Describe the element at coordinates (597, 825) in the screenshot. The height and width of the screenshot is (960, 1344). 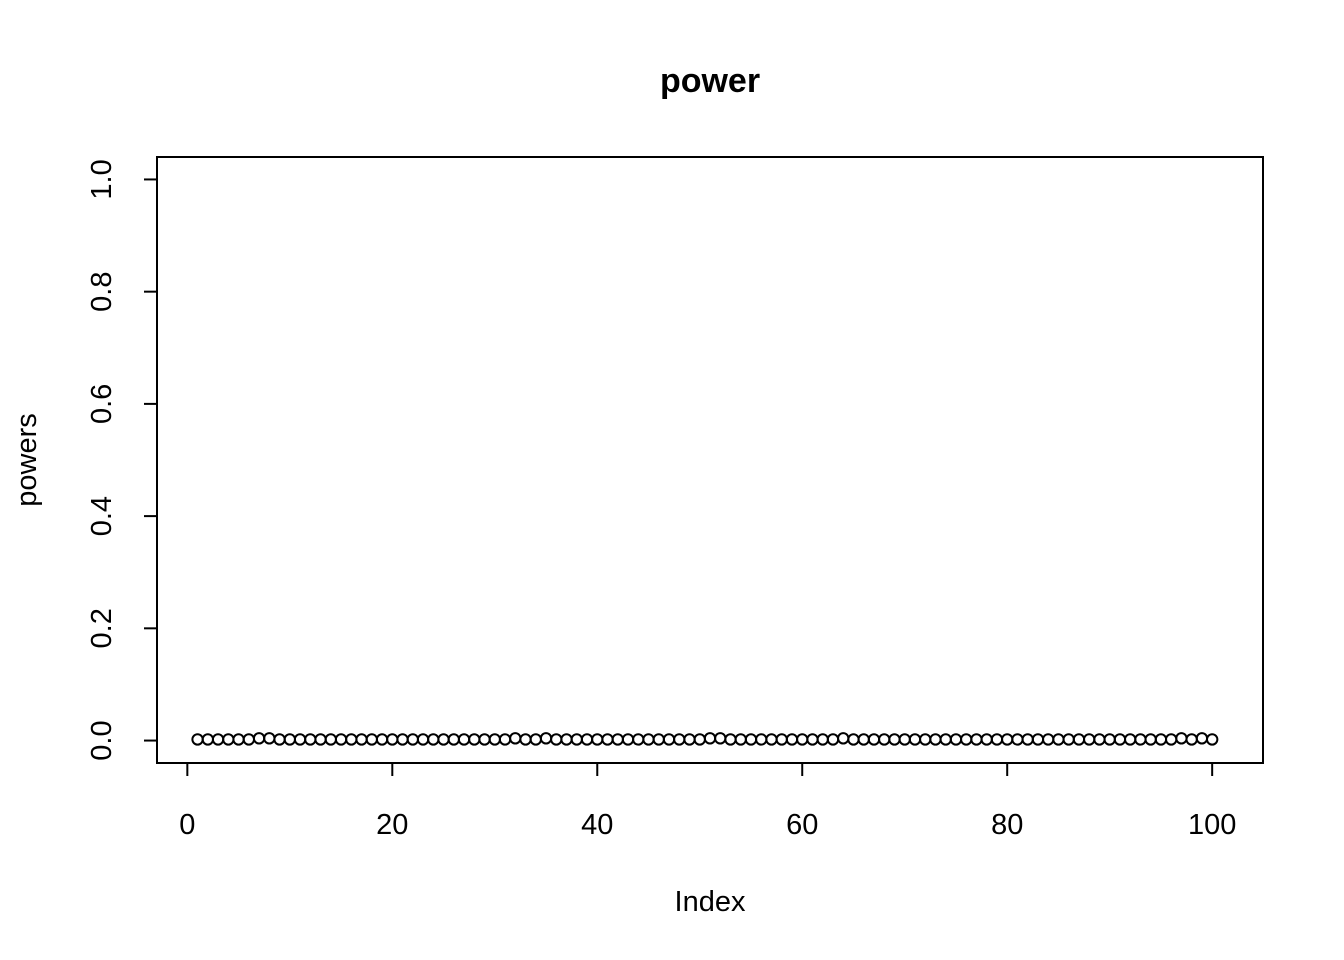
I see `x-tick-label: 40` at that location.